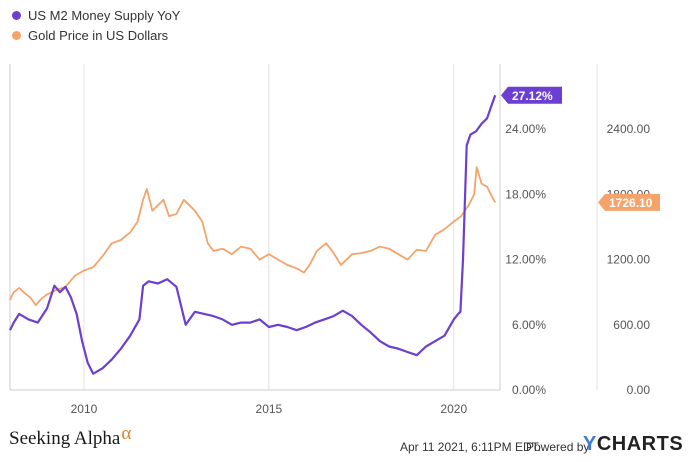  Describe the element at coordinates (126, 433) in the screenshot. I see `alpha-icon: α` at that location.